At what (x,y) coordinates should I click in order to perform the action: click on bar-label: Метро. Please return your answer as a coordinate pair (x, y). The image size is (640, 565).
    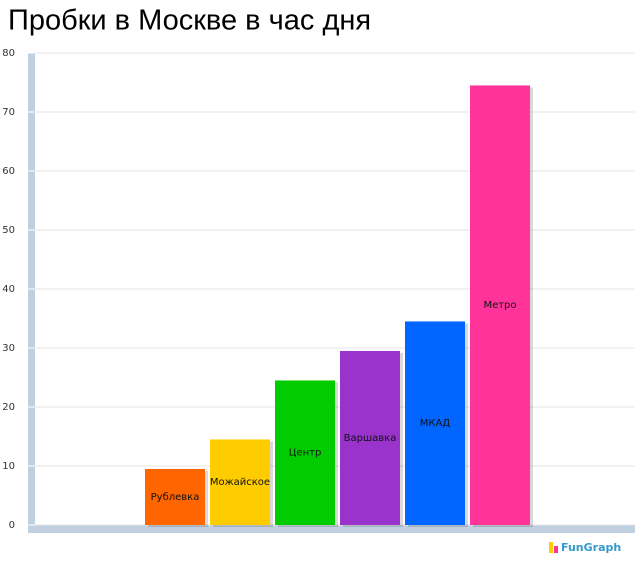
    Looking at the image, I should click on (499, 305).